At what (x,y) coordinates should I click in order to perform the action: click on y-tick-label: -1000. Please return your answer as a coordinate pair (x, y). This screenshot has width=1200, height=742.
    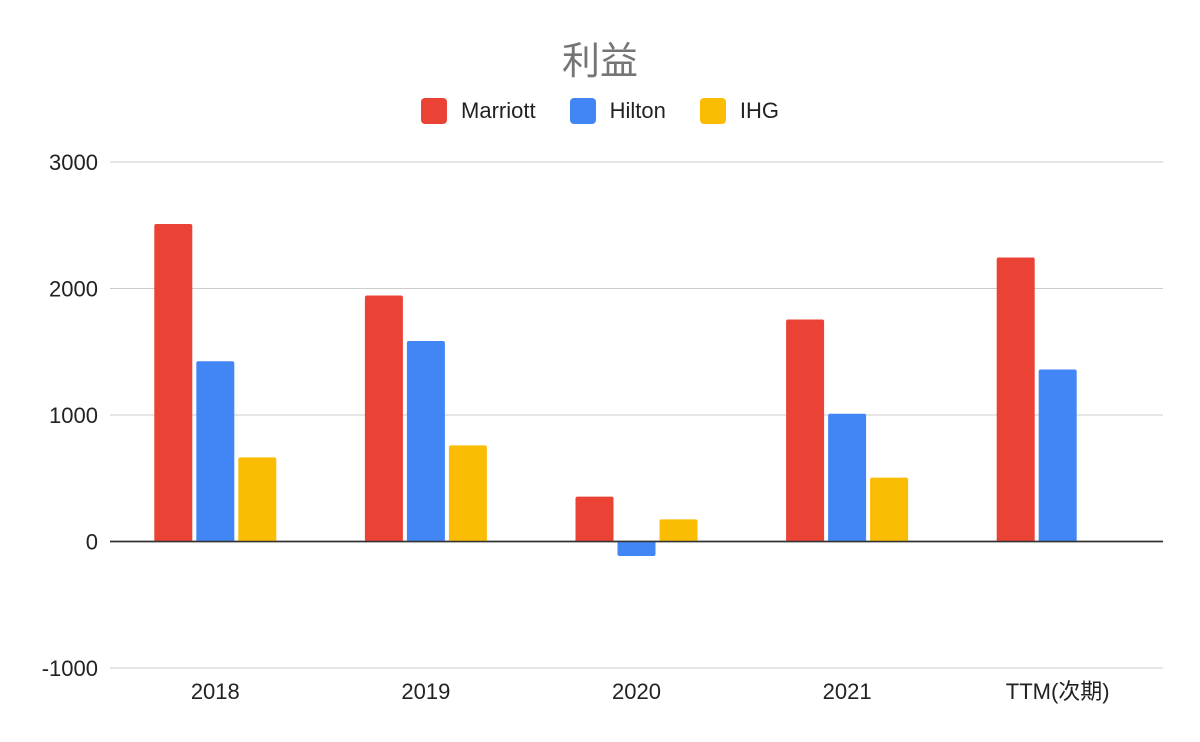
    Looking at the image, I should click on (70, 668).